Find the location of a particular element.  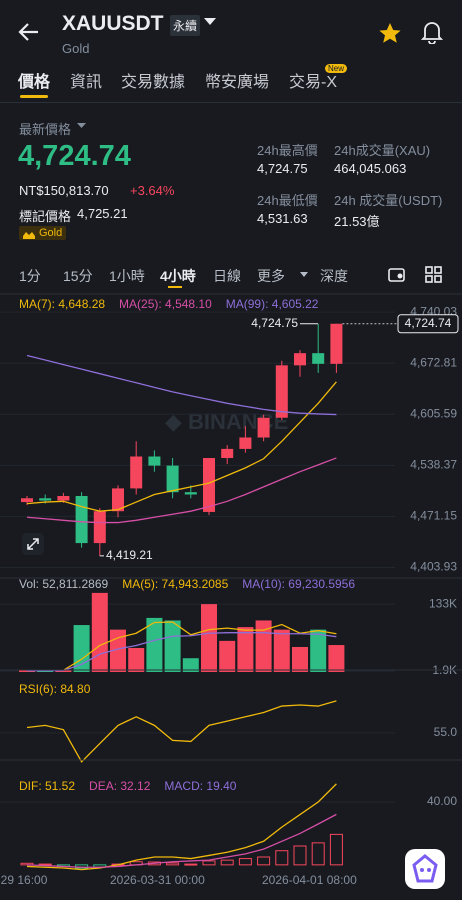

interval: 15分 is located at coordinates (78, 276).